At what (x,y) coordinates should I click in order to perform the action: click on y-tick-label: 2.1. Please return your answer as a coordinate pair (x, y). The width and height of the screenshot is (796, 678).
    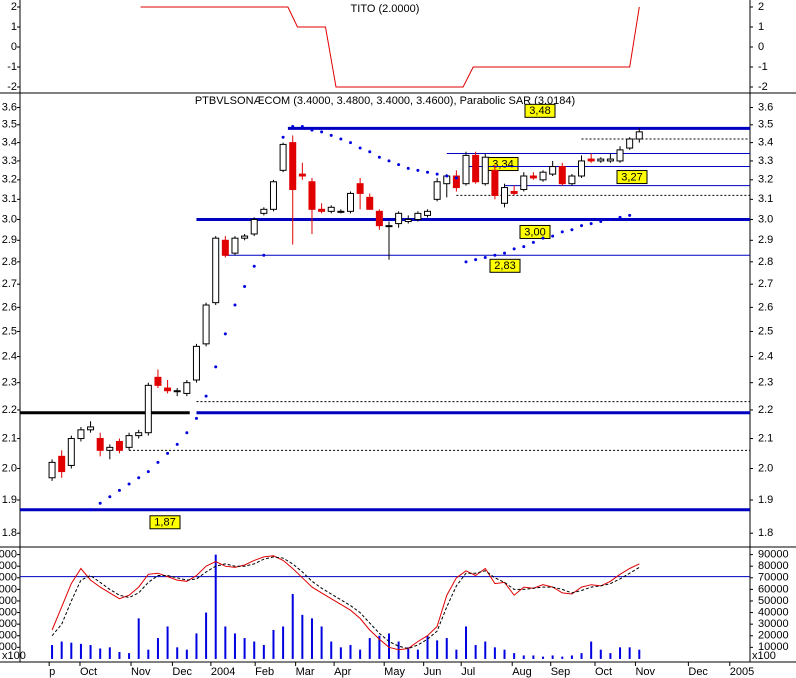
    Looking at the image, I should click on (765, 438).